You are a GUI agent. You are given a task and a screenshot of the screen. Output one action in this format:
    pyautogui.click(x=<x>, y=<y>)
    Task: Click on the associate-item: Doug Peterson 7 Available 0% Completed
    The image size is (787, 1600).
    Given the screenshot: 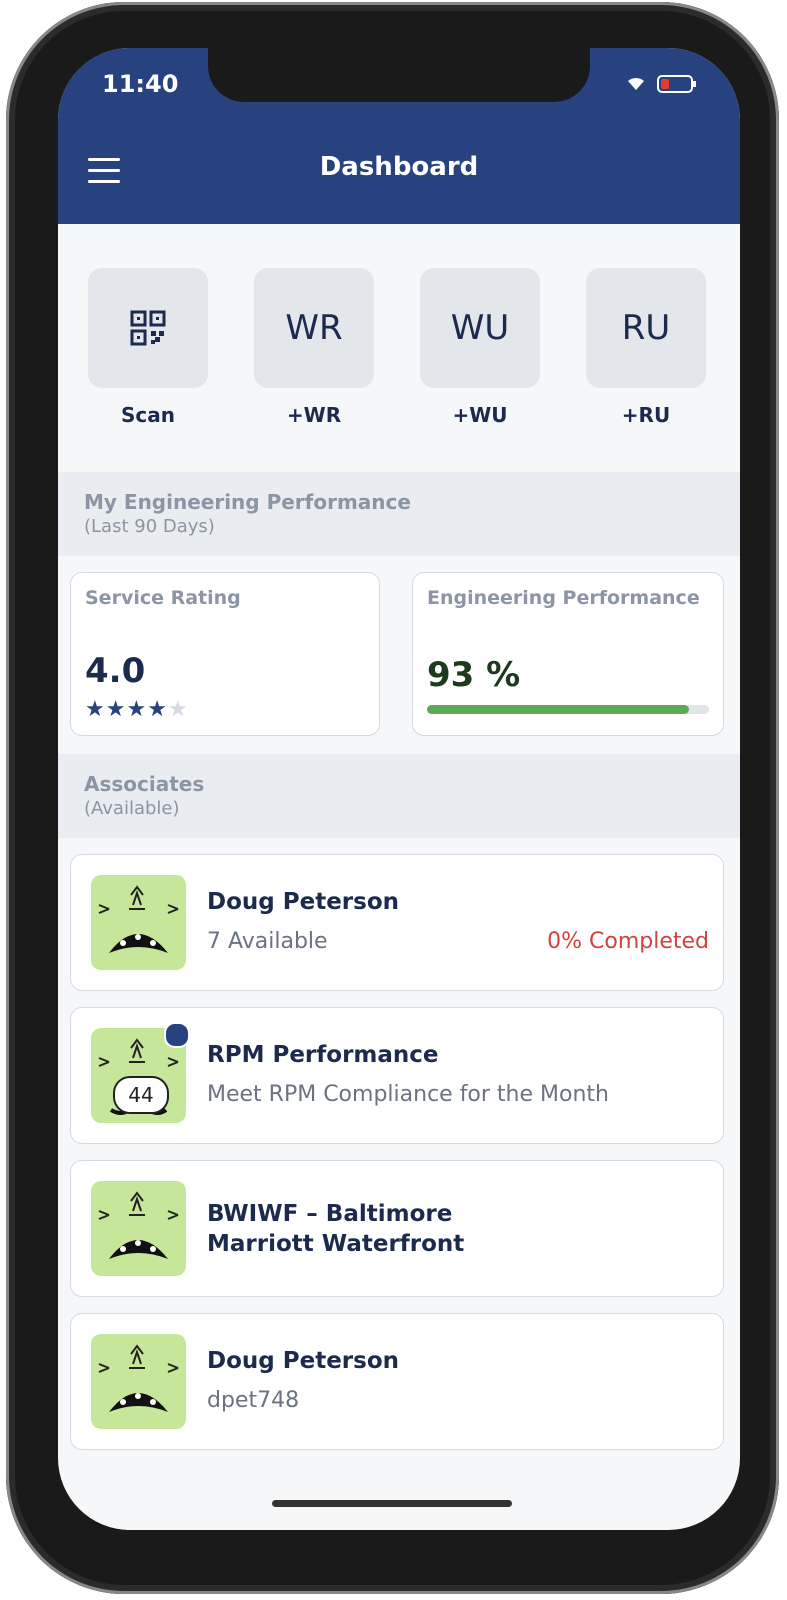 What is the action you would take?
    pyautogui.click(x=397, y=922)
    